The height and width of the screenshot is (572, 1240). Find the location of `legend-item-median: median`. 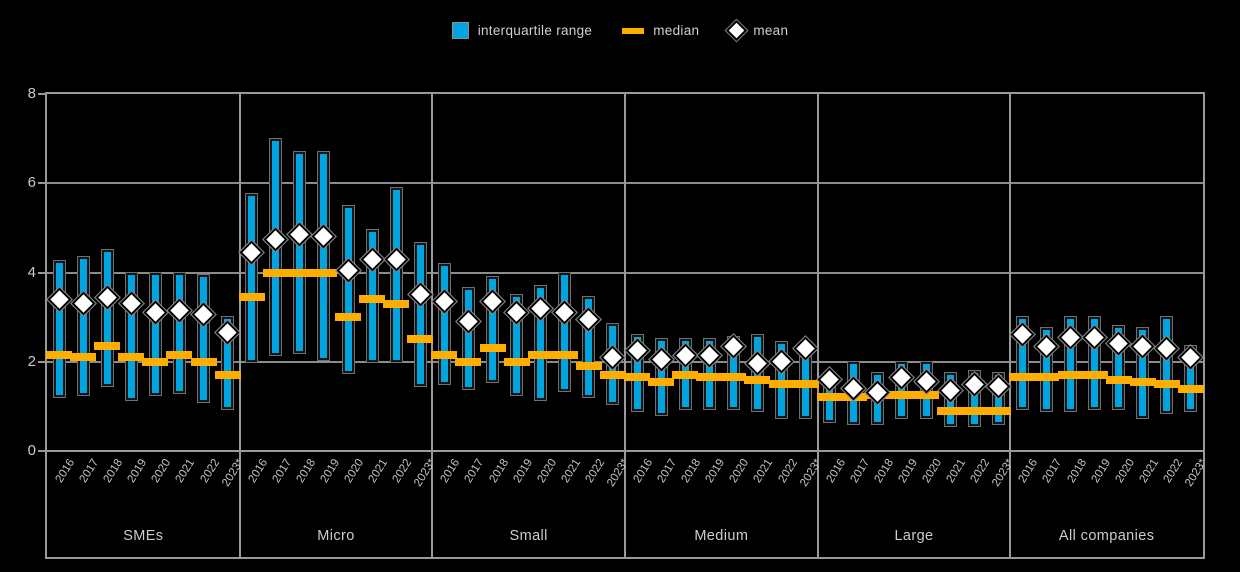

legend-item-median: median is located at coordinates (660, 30).